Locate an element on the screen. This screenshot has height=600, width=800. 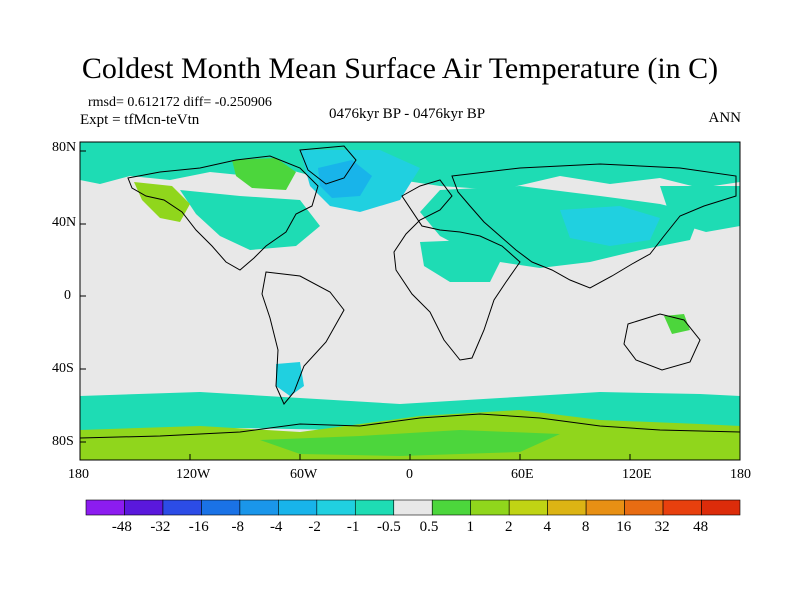
alaska-warm-patch is located at coordinates (162, 202).